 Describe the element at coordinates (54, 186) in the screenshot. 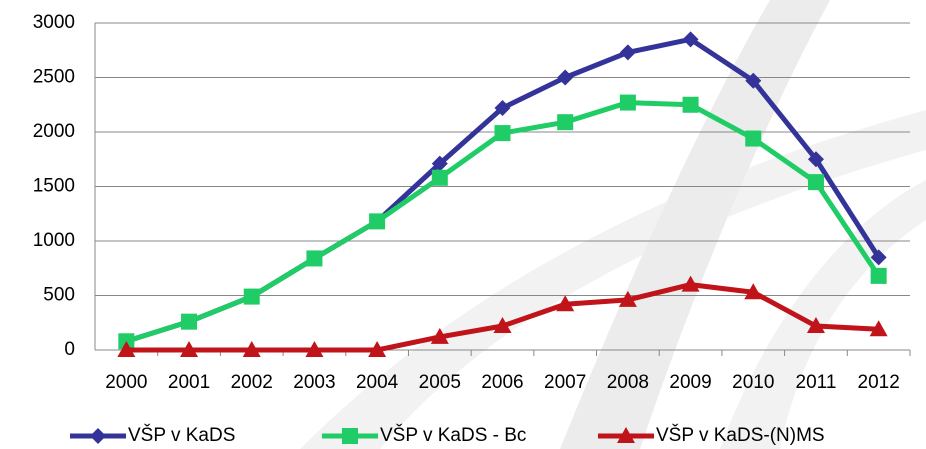

I see `y-tick-label: 1500` at that location.